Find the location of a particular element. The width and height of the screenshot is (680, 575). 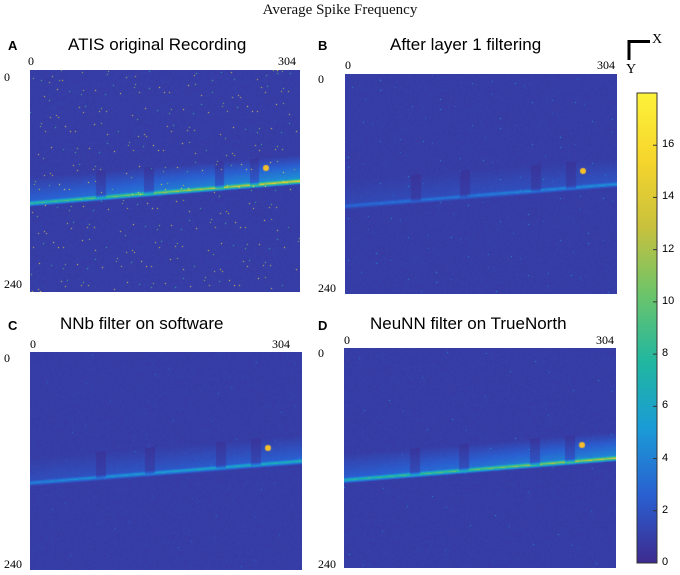

panel-label-c: C is located at coordinates (13, 325).